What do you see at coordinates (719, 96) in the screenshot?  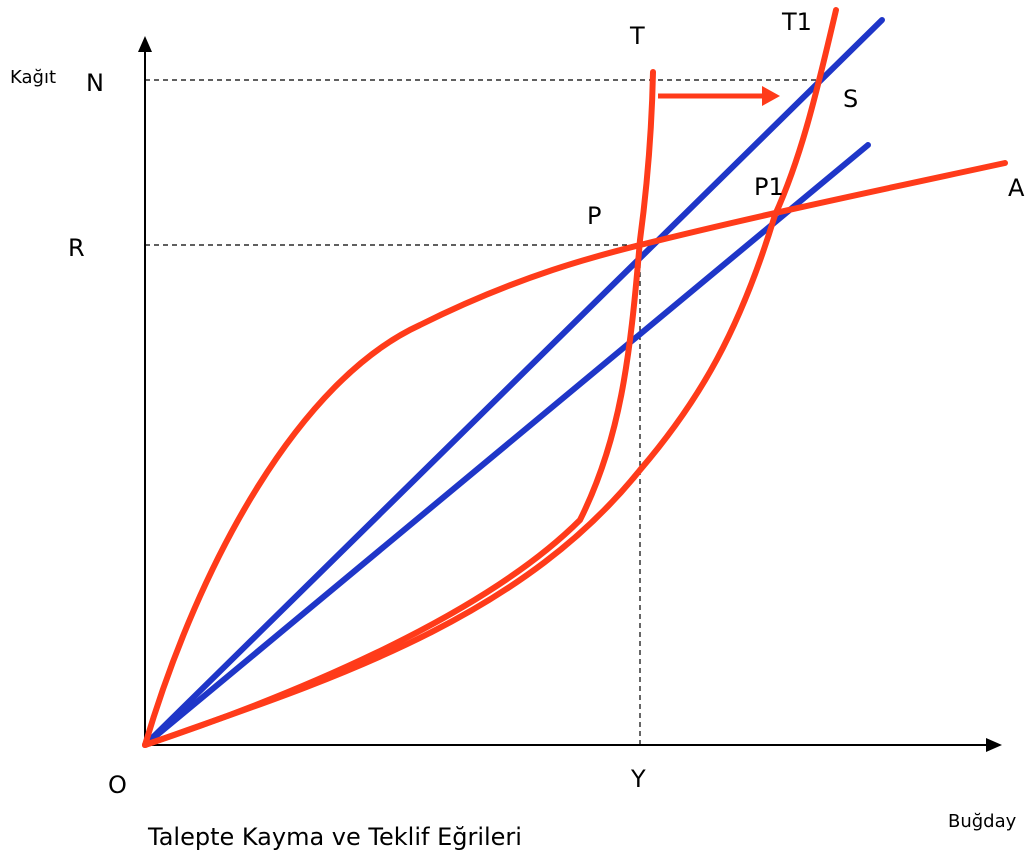 I see `shift-arrow` at bounding box center [719, 96].